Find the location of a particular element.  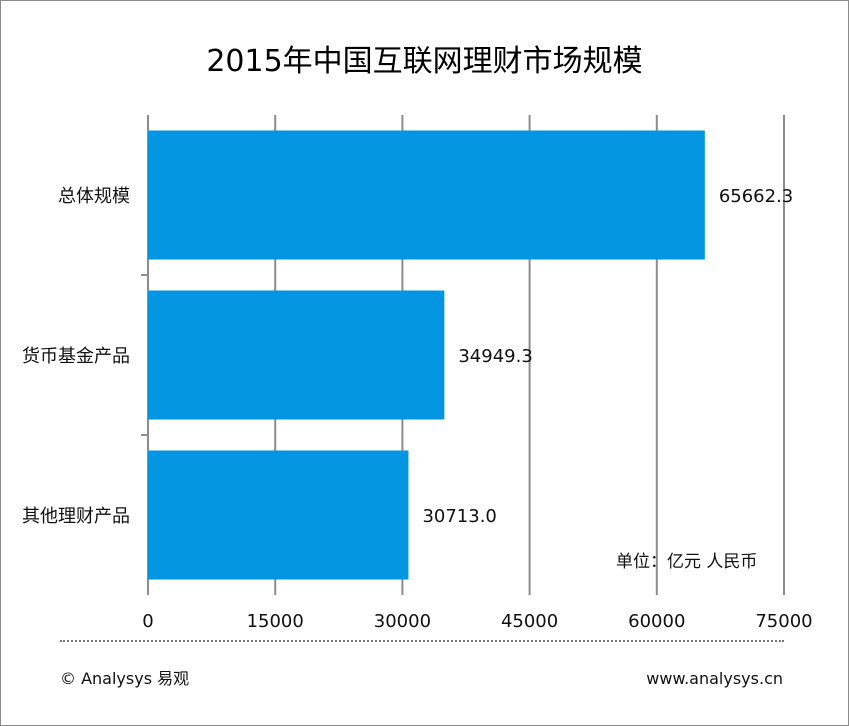

value-label: 34949.3 is located at coordinates (495, 356).